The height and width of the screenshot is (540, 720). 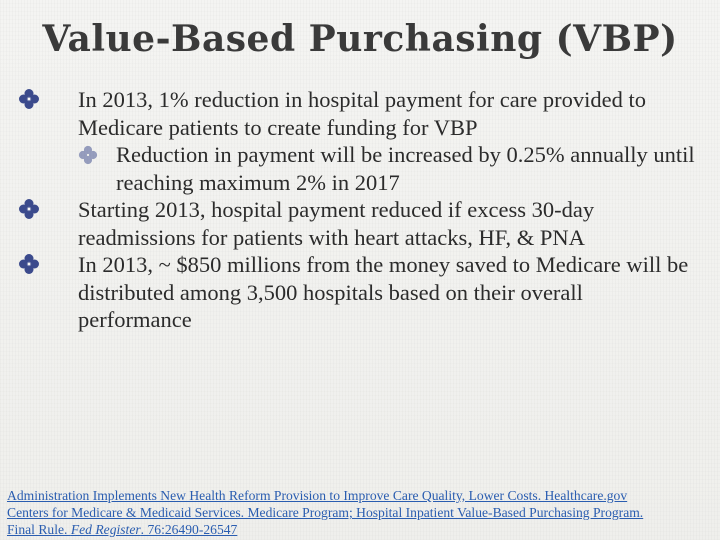 What do you see at coordinates (361, 529) in the screenshot?
I see `reference-link-fed-register: Final Rule. Fed Register. 76:26490-26547` at bounding box center [361, 529].